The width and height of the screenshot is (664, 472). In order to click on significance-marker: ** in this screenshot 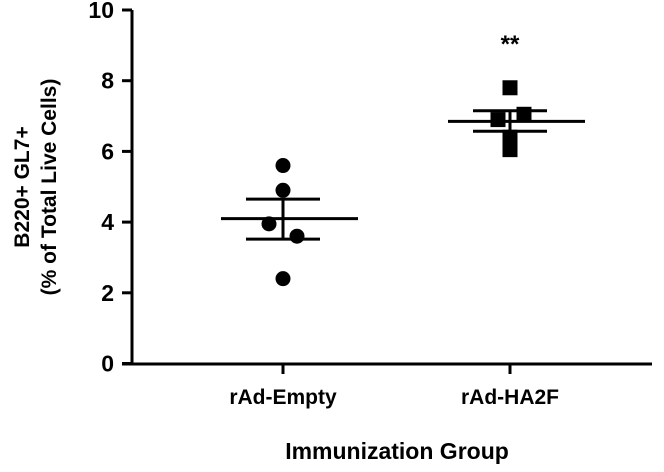, I will do `click(510, 44)`.